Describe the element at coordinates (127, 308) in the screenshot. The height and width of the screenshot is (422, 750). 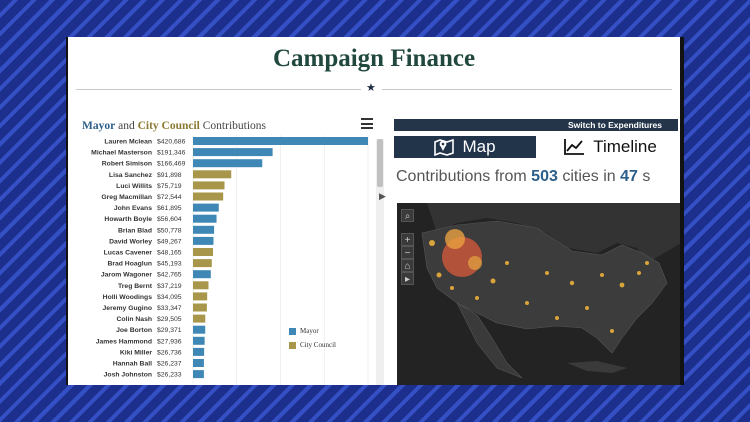
I see `bar-category-label: Jeremy Gugino` at that location.